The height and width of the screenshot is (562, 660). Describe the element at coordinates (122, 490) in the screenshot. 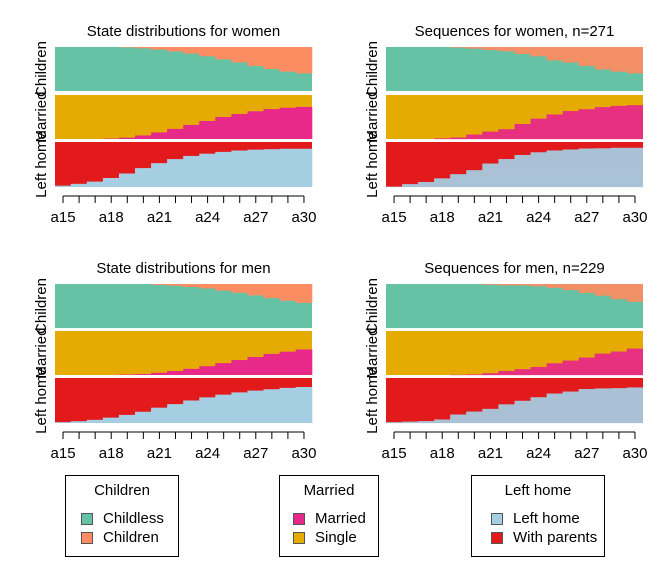

I see `legend-title: Children` at that location.